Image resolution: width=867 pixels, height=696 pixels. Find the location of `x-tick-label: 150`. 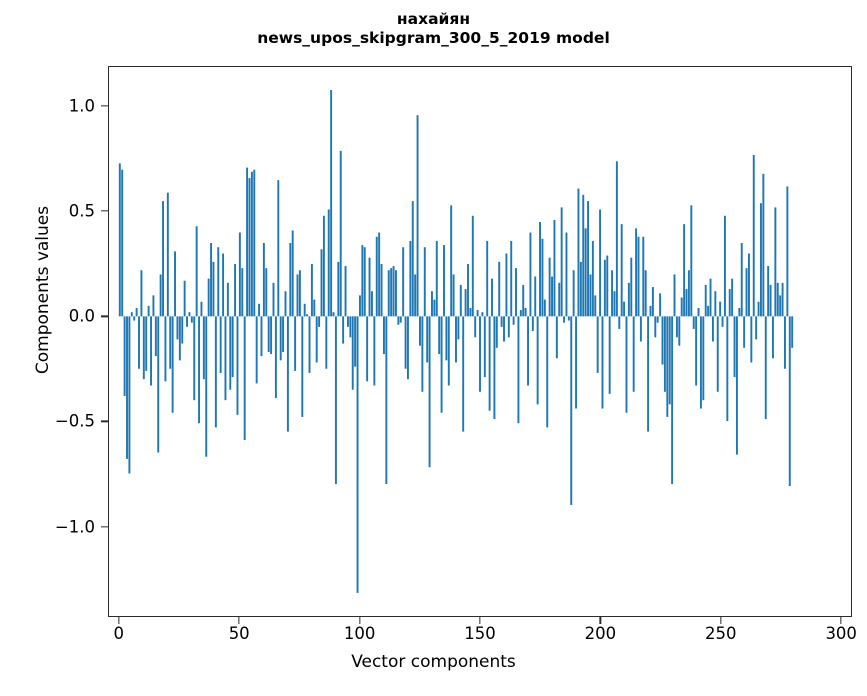

x-tick-label: 150 is located at coordinates (480, 633).